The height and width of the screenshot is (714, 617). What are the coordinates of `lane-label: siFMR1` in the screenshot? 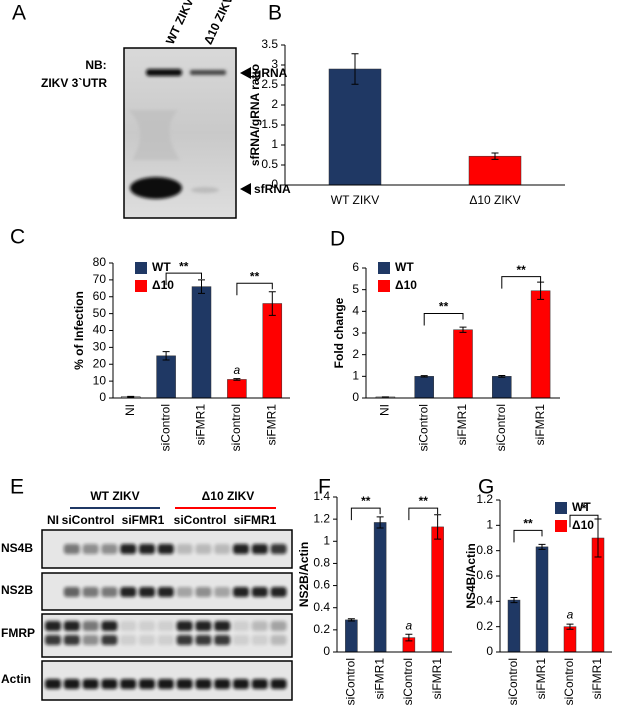 It's located at (255, 520).